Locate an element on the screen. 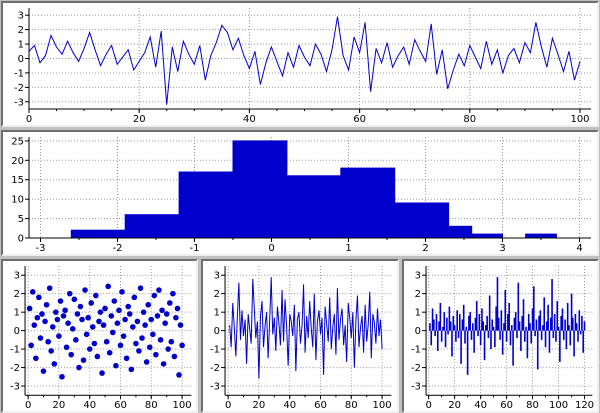  x-tick-label: 120 is located at coordinates (584, 405).